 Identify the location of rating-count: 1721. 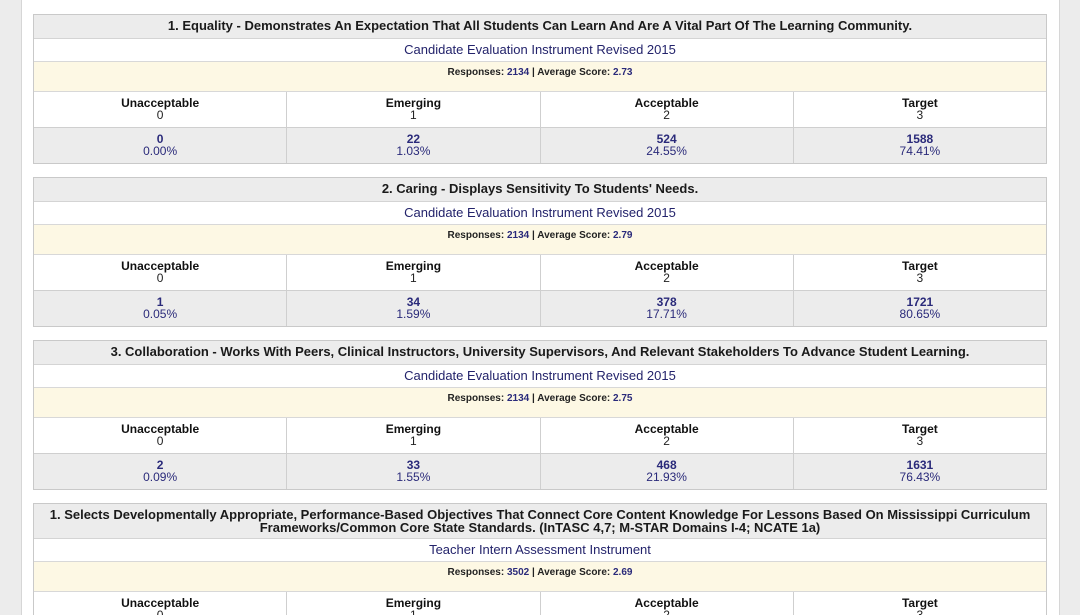
(920, 302).